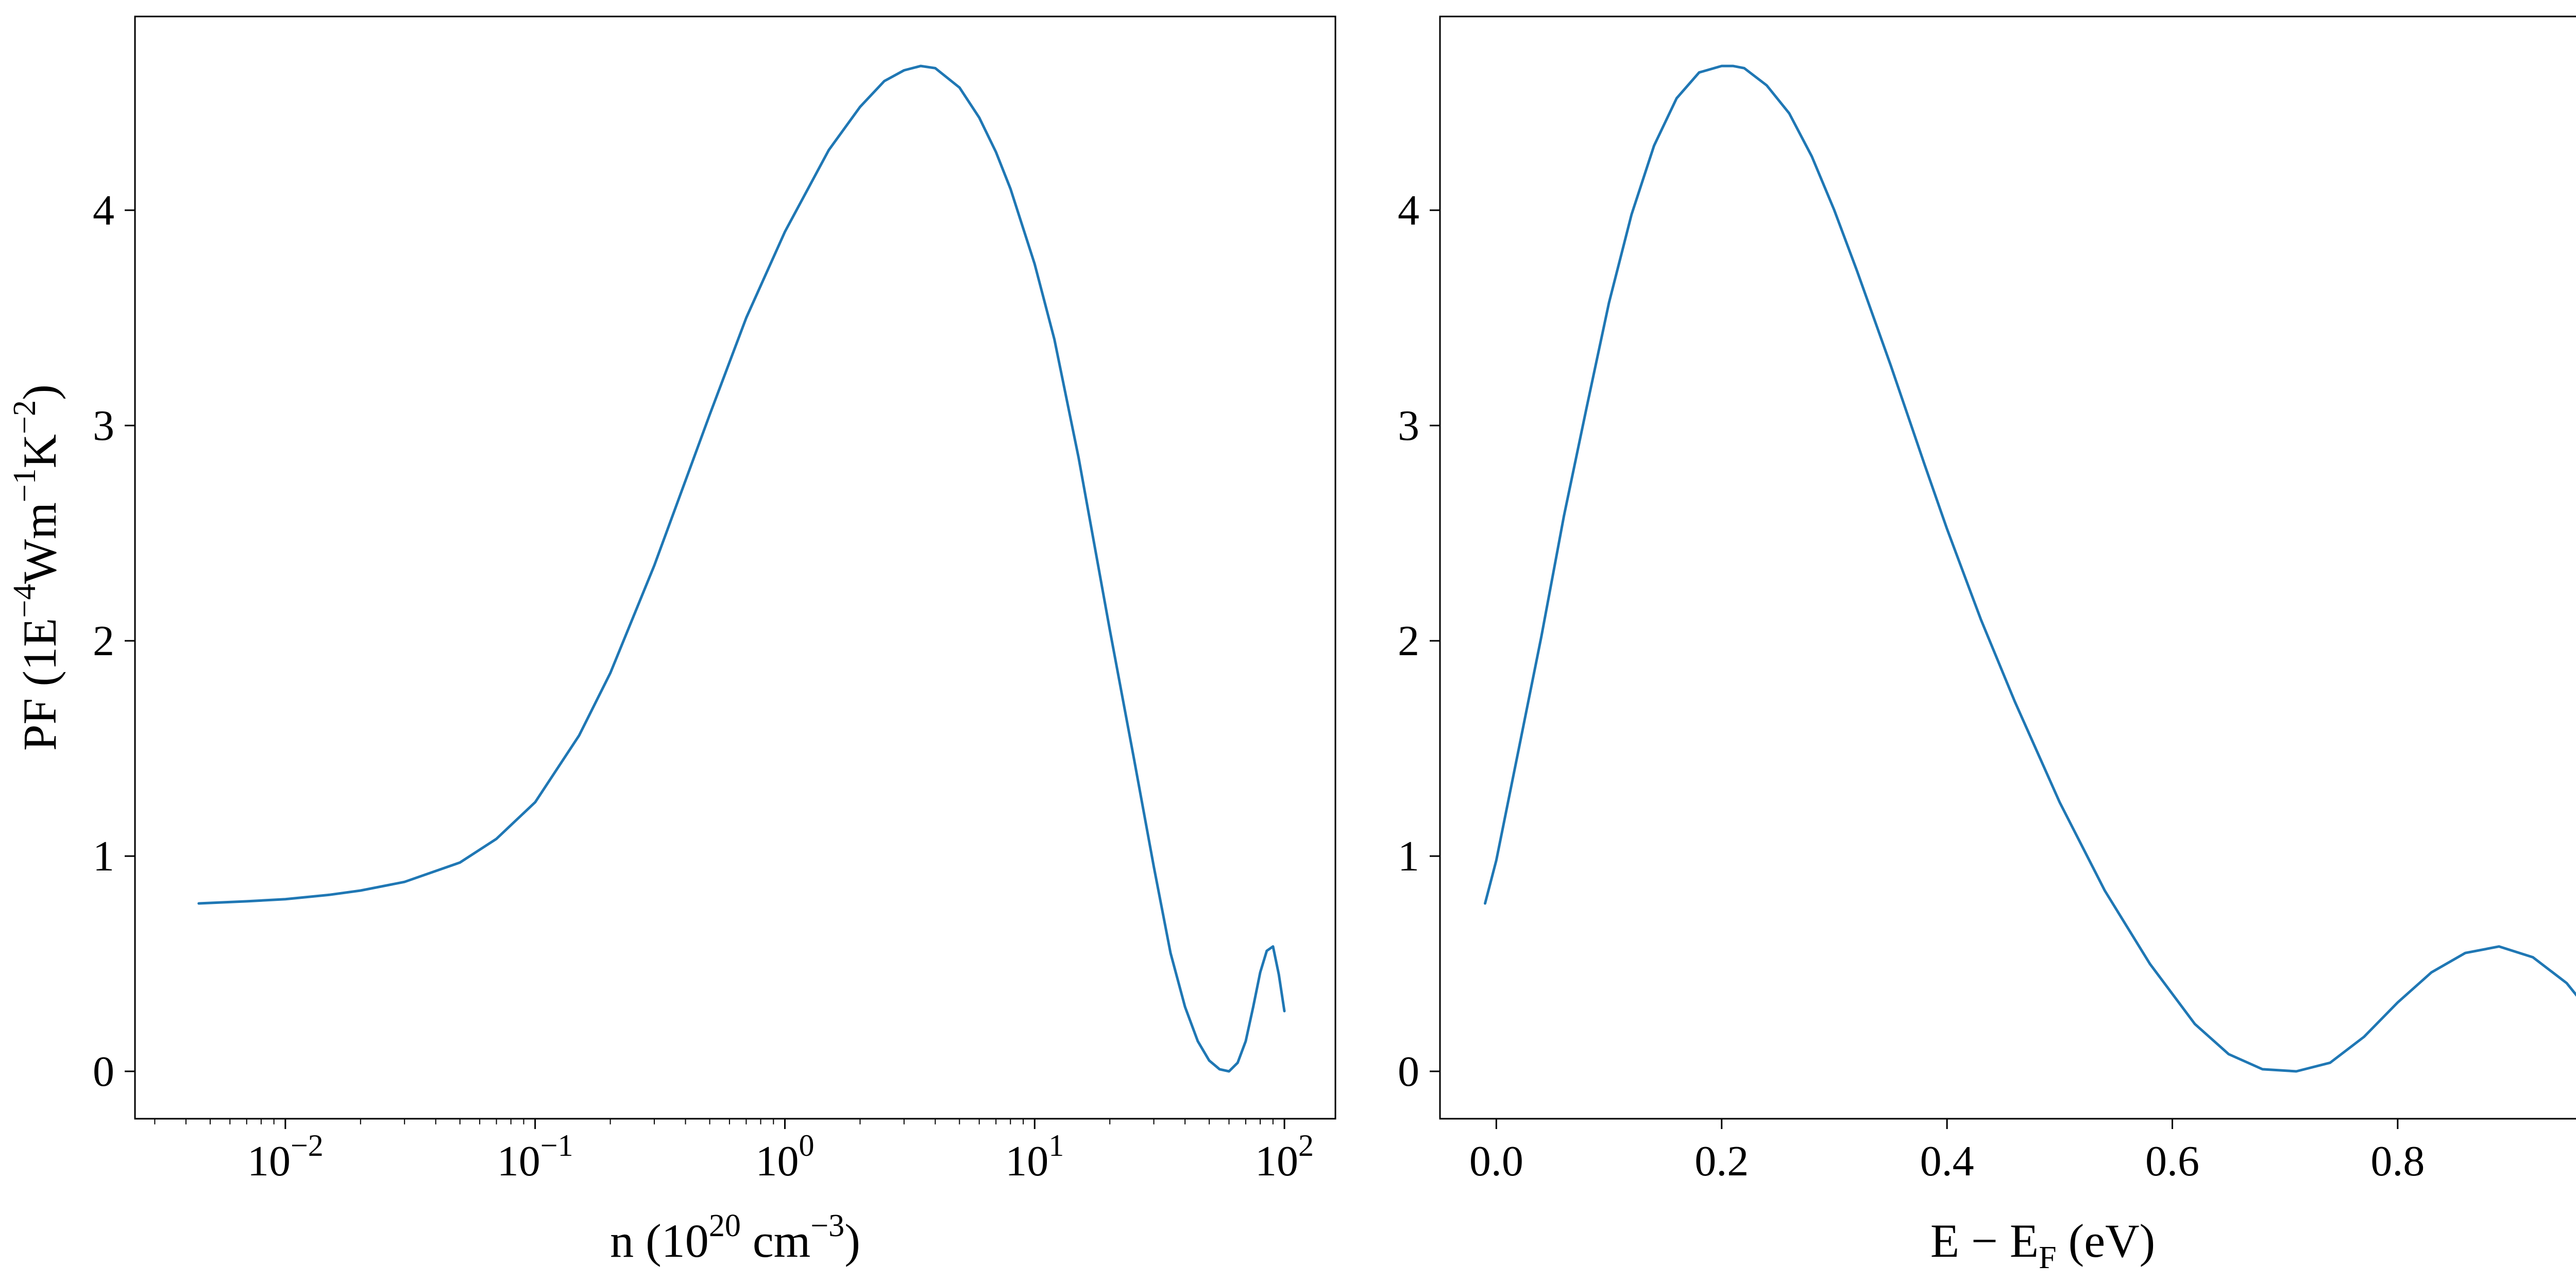 Image resolution: width=2576 pixels, height=1282 pixels. Describe the element at coordinates (852, 1241) in the screenshot. I see `x-axis-label-text: )` at that location.